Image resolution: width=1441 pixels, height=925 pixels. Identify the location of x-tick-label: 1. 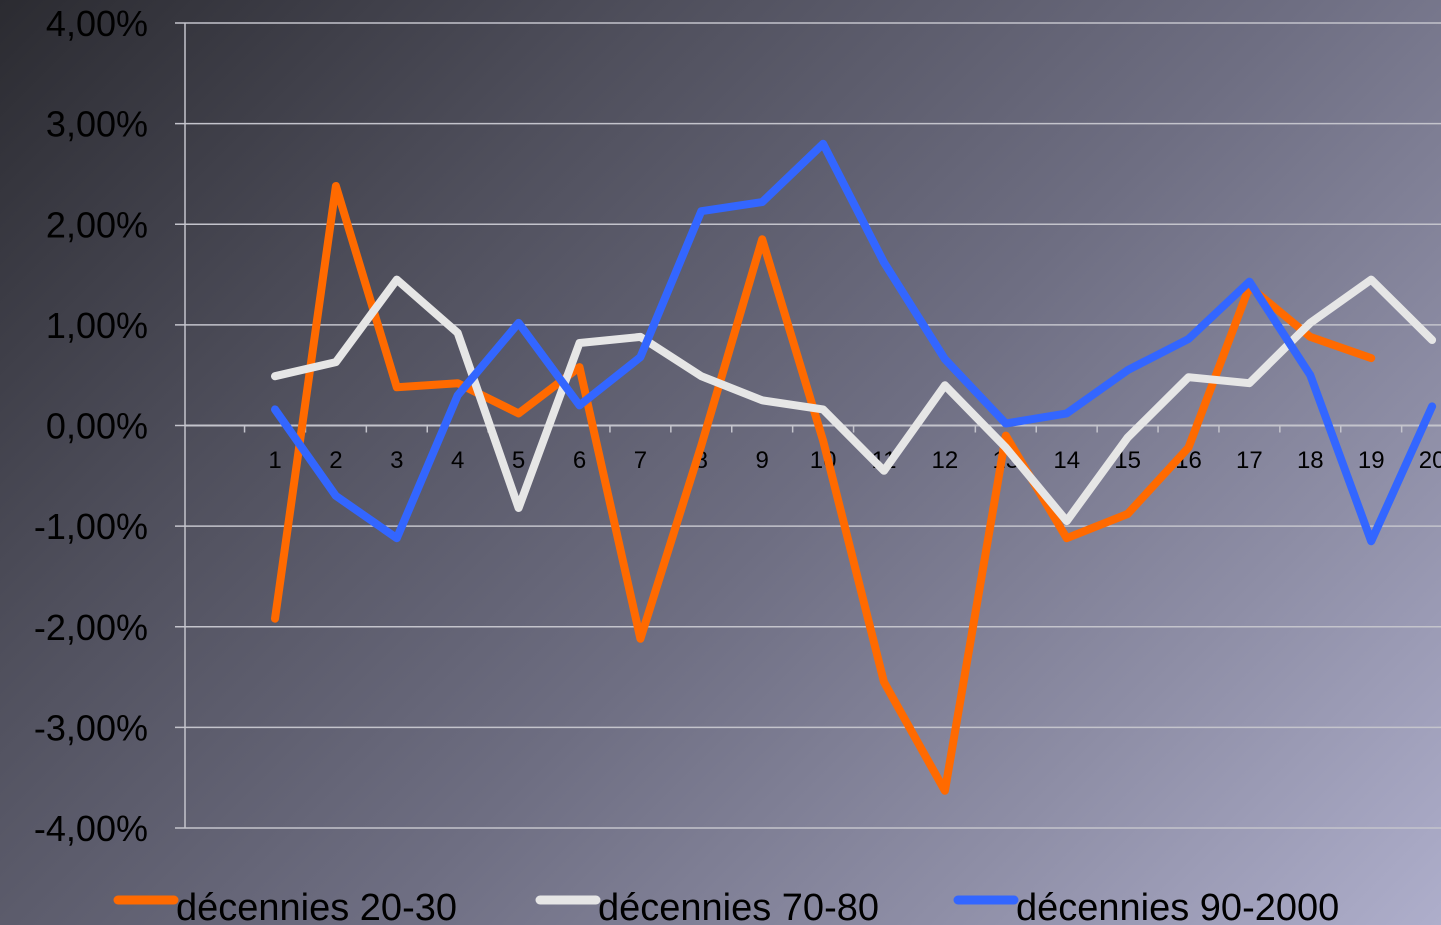
(274, 460).